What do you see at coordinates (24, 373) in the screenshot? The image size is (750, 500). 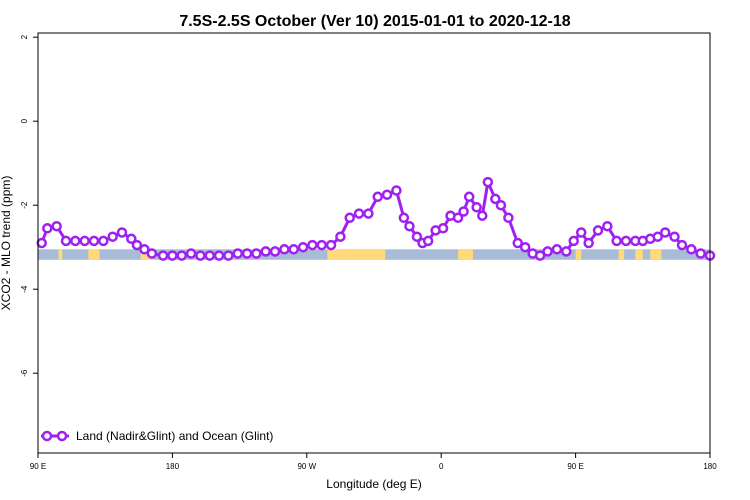 I see `y-tick-label: -6` at bounding box center [24, 373].